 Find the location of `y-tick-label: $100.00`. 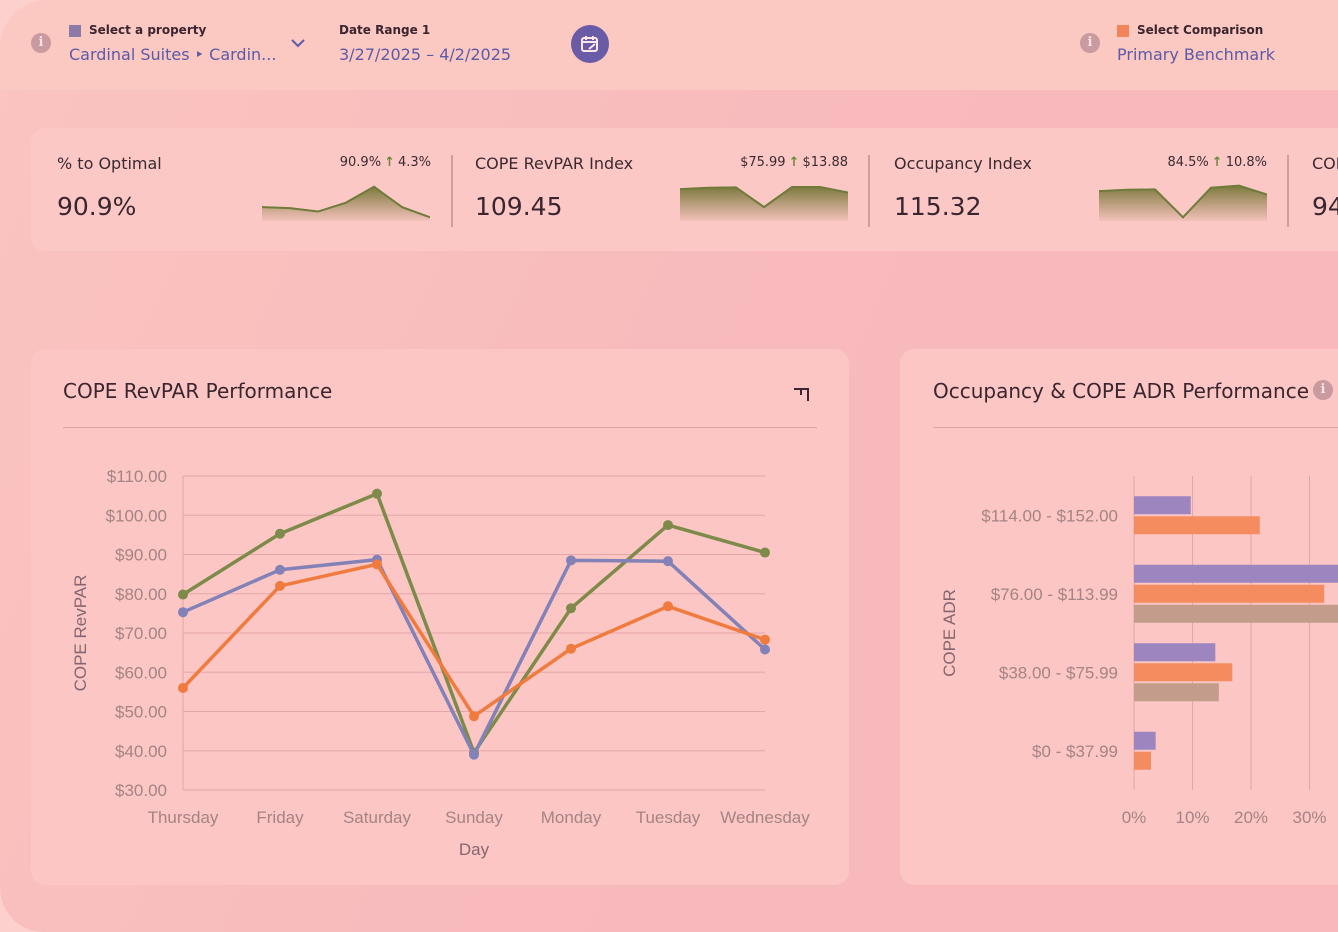

y-tick-label: $100.00 is located at coordinates (136, 515).